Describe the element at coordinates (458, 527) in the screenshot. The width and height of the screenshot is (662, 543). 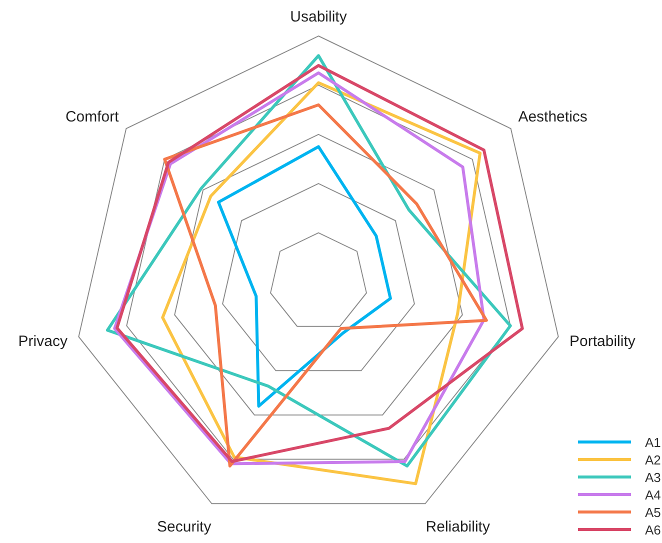
I see `spoke-label: Reliability` at that location.